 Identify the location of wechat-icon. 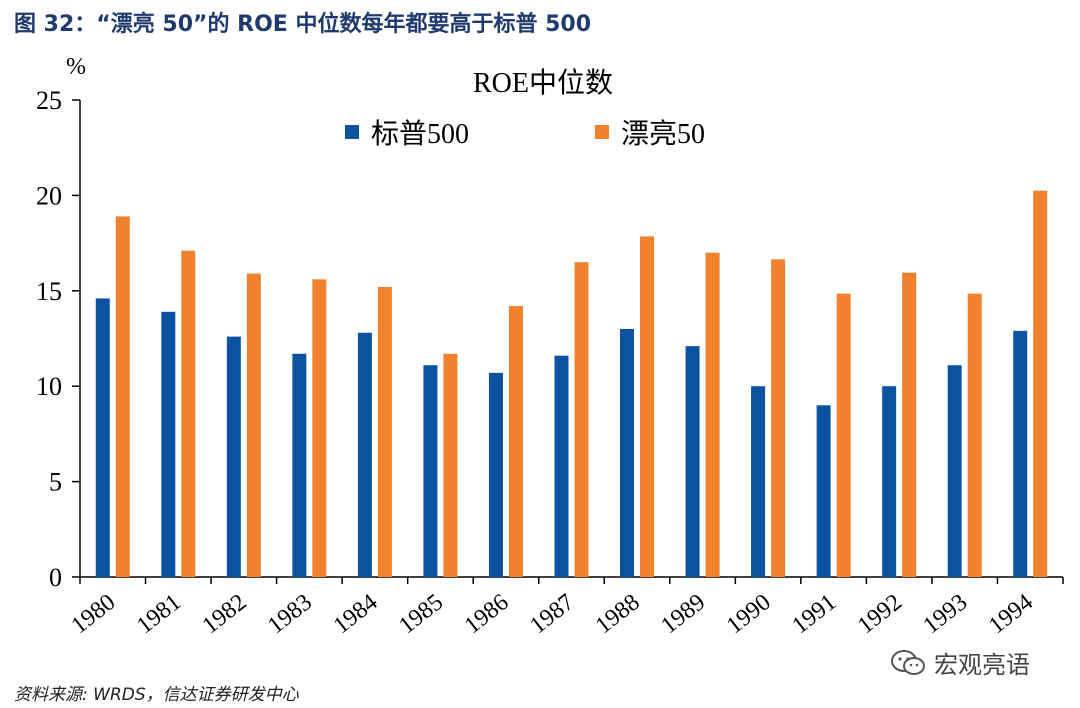
(908, 662).